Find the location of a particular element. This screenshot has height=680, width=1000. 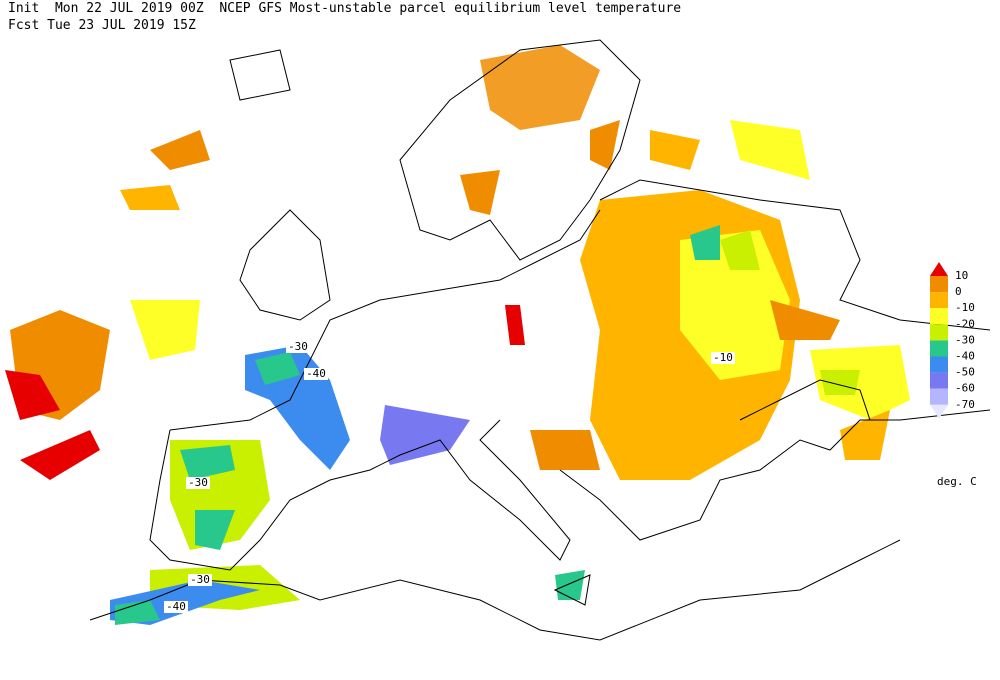

colorbar-label: -40 is located at coordinates (965, 356).